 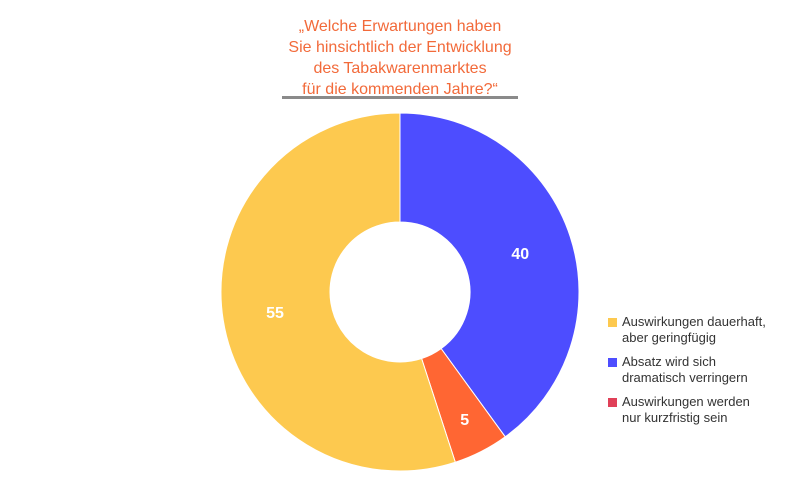 I want to click on donut-slice, so click(x=489, y=275).